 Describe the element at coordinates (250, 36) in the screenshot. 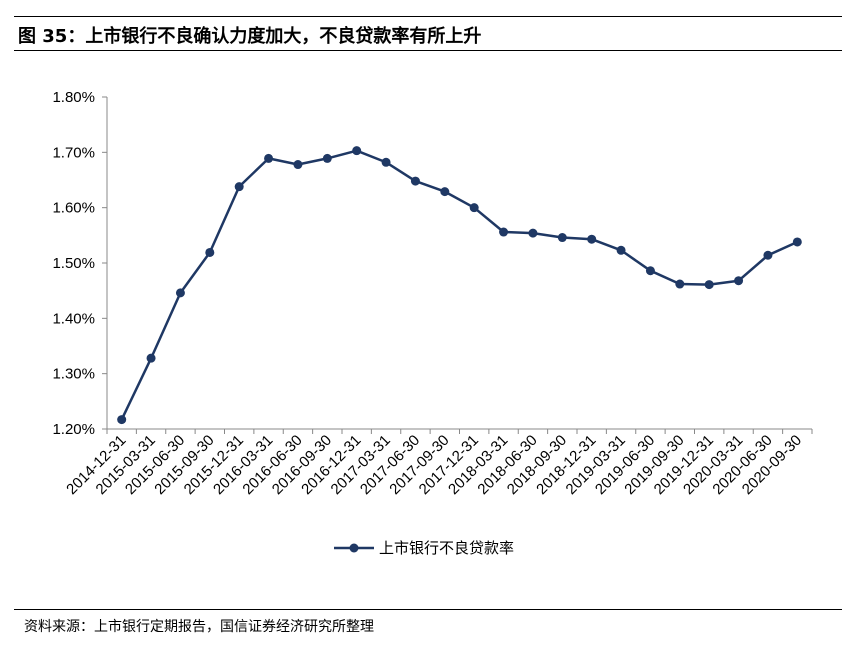

I see `figure-title: 图 35：上市银行不良确认力度加大，不良贷款率有所上升` at that location.